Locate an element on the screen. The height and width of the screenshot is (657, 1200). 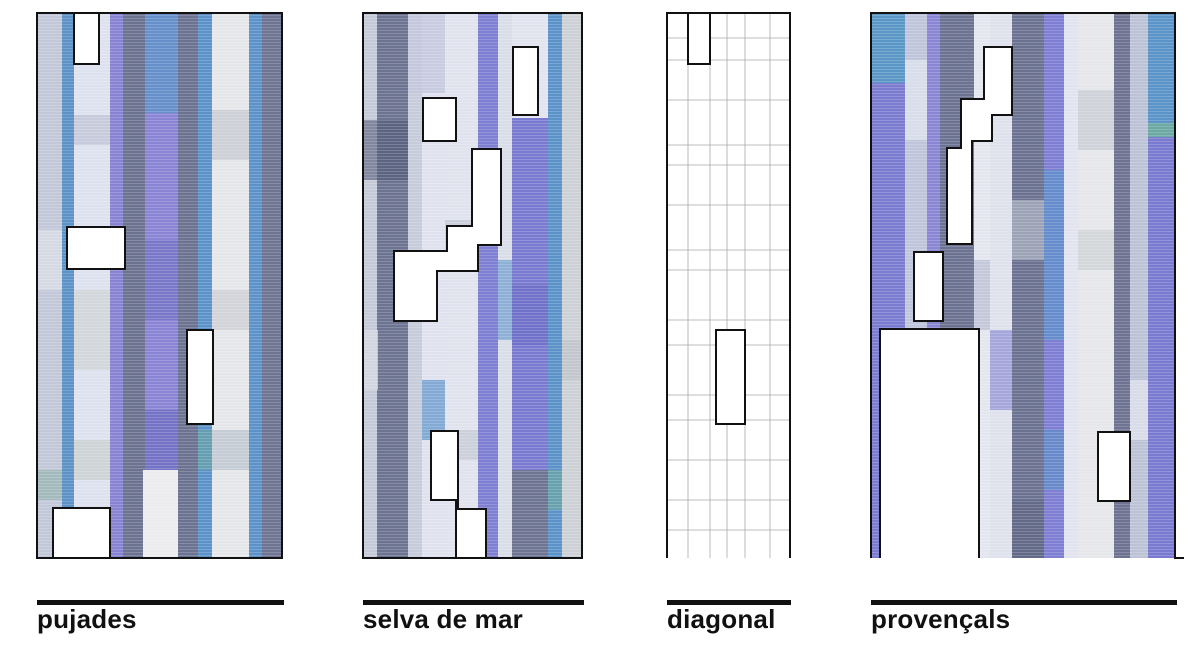
diagonal-outline is located at coordinates (728, 285).